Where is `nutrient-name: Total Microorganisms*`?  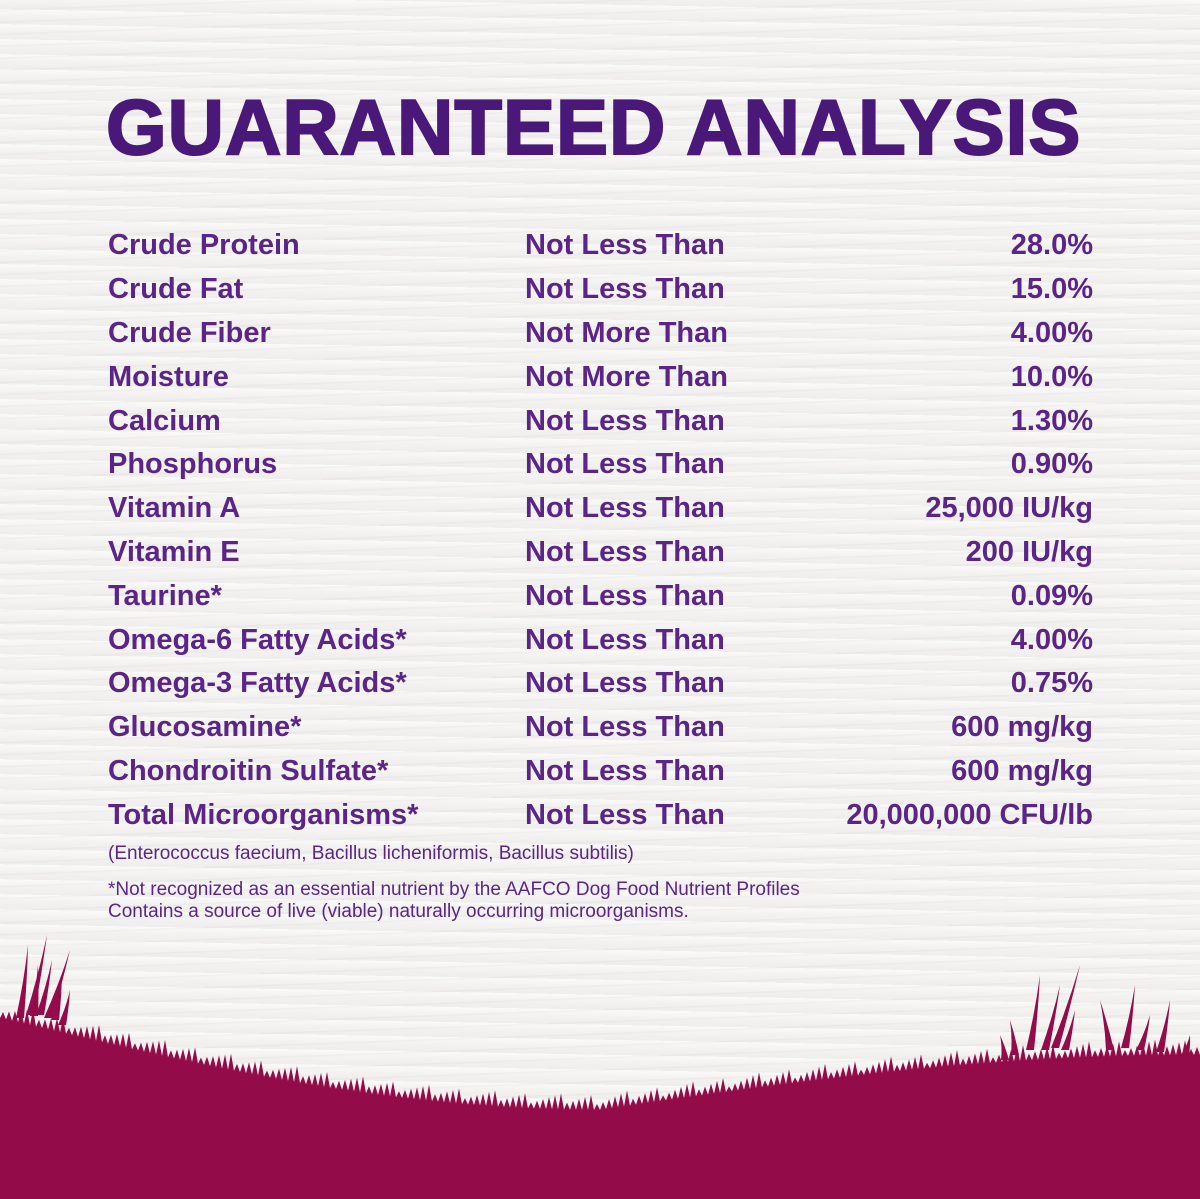 nutrient-name: Total Microorganisms* is located at coordinates (263, 814).